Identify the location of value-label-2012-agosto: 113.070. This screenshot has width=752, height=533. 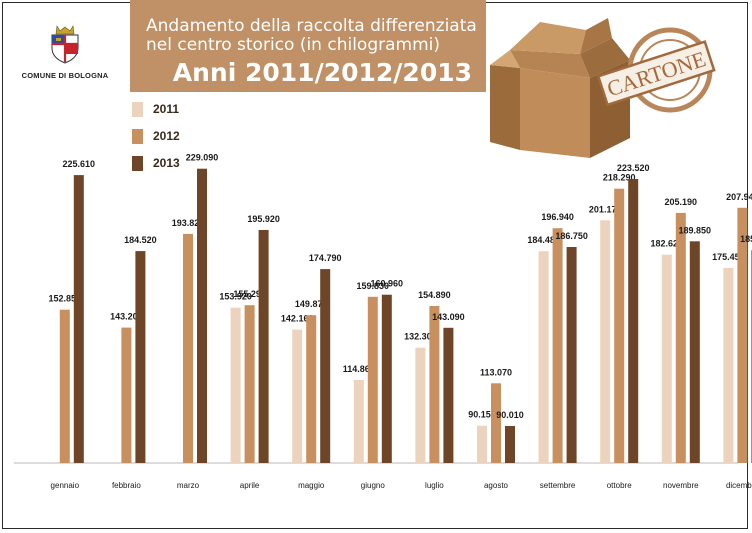
(496, 372).